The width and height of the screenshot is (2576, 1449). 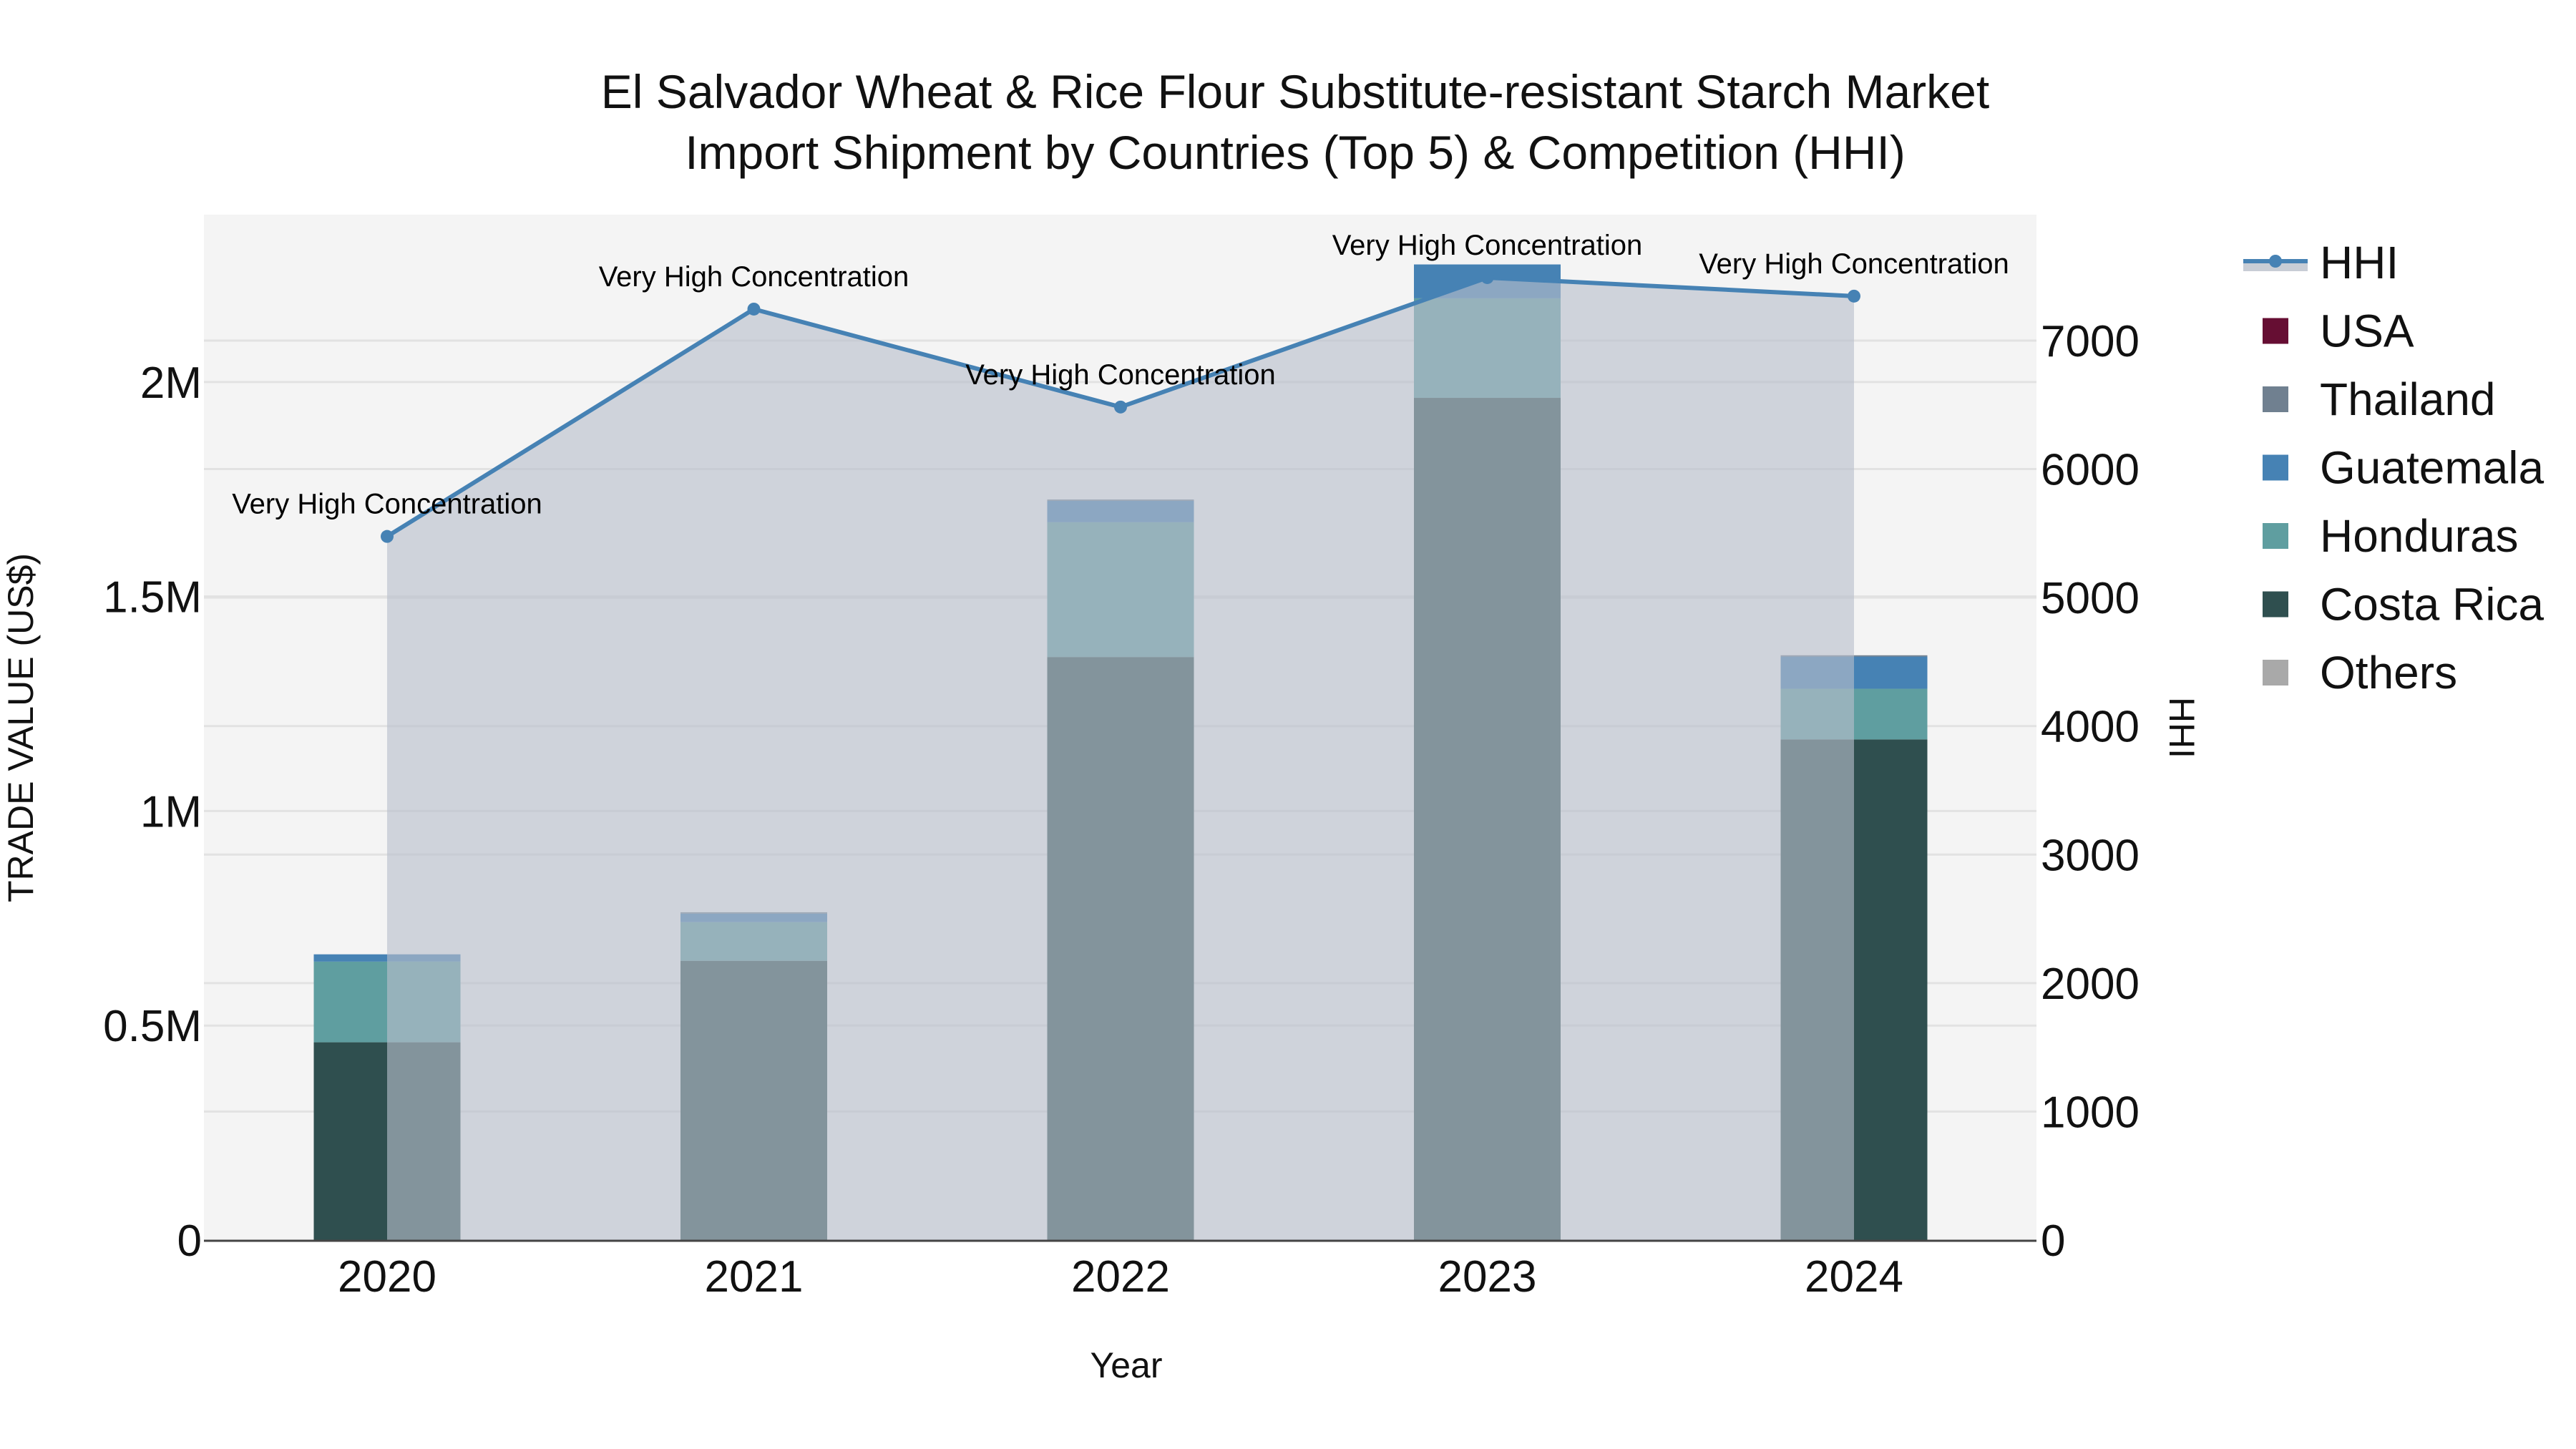 What do you see at coordinates (2090, 341) in the screenshot?
I see `y2-tick-label: 7000` at bounding box center [2090, 341].